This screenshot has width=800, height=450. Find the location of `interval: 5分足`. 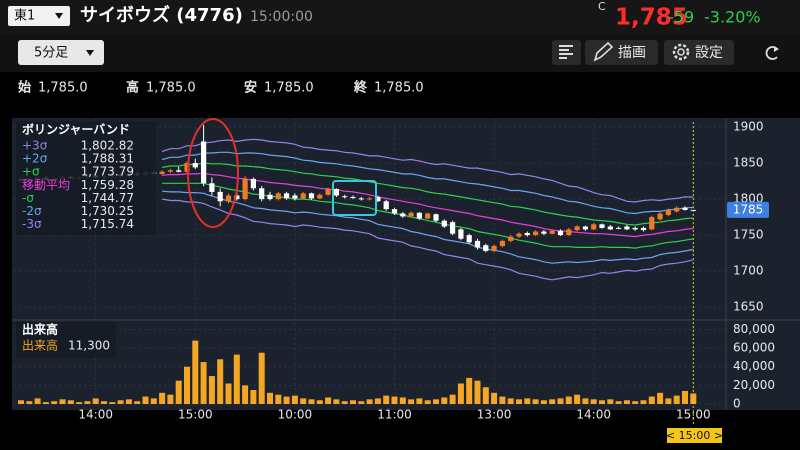

interval: 5分足 is located at coordinates (51, 53).